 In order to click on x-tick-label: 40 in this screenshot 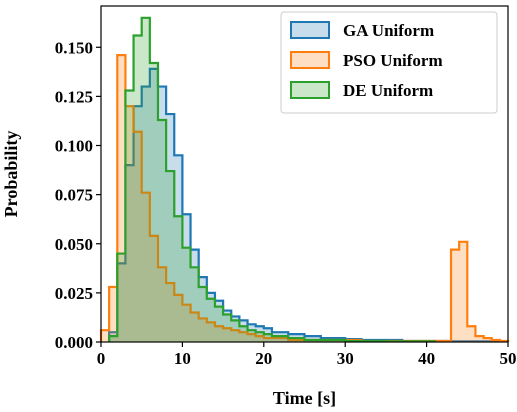, I will do `click(426, 358)`.